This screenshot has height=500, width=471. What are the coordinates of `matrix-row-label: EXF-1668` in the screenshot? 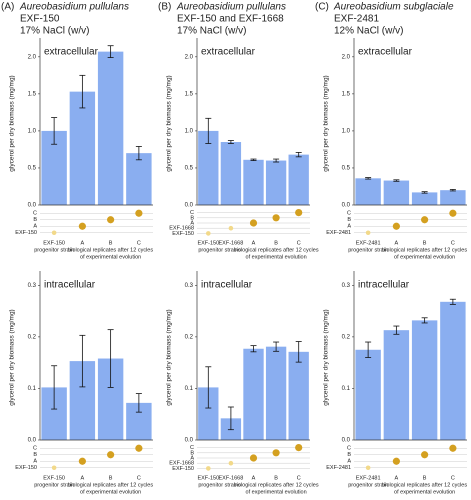 It's located at (181, 229).